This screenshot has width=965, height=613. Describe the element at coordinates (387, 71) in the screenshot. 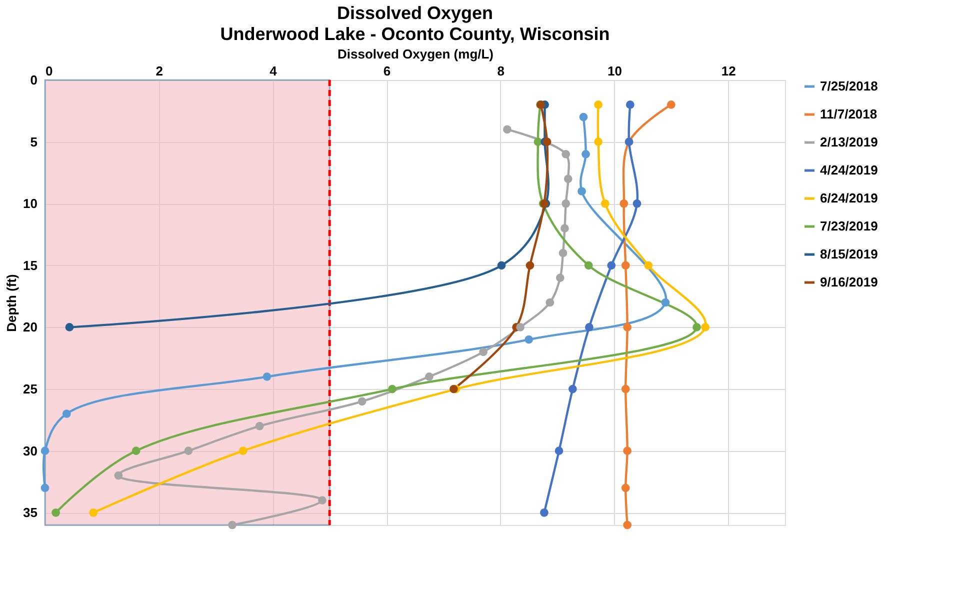

I see `x-tick-label: 6` at that location.